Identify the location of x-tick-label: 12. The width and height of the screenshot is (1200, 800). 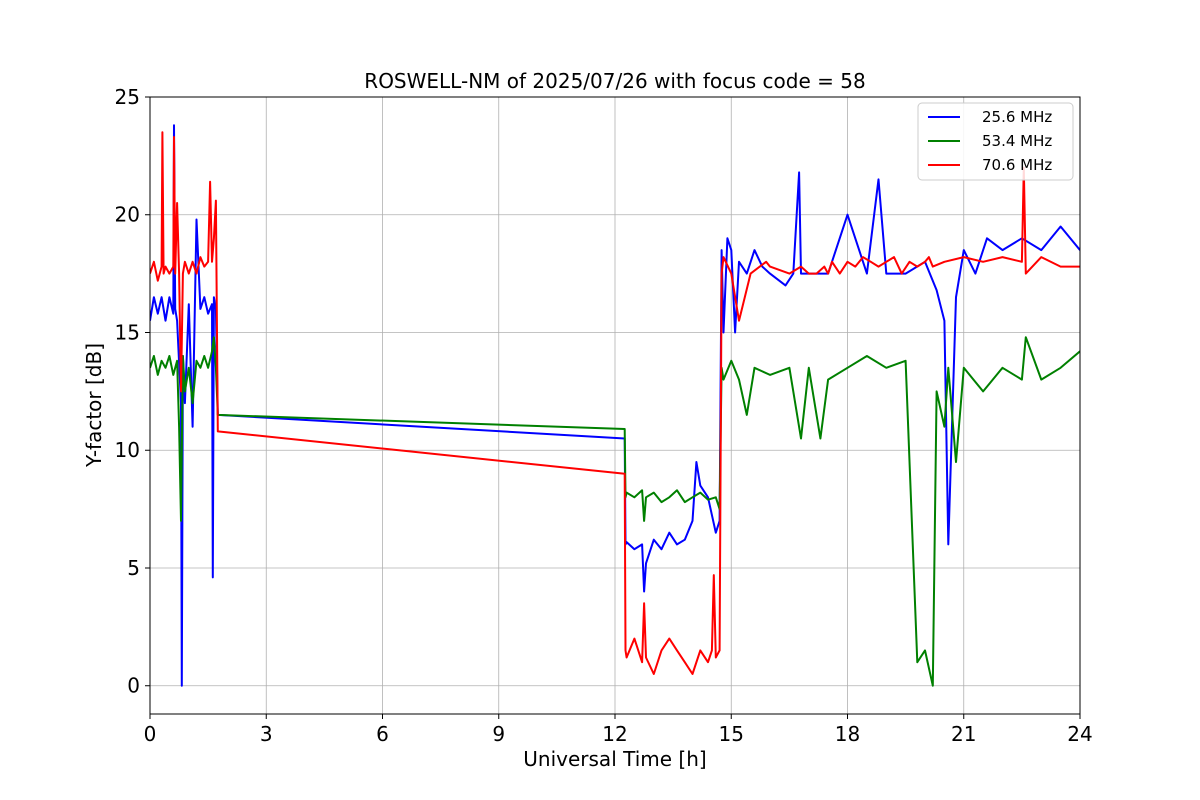
(614, 734).